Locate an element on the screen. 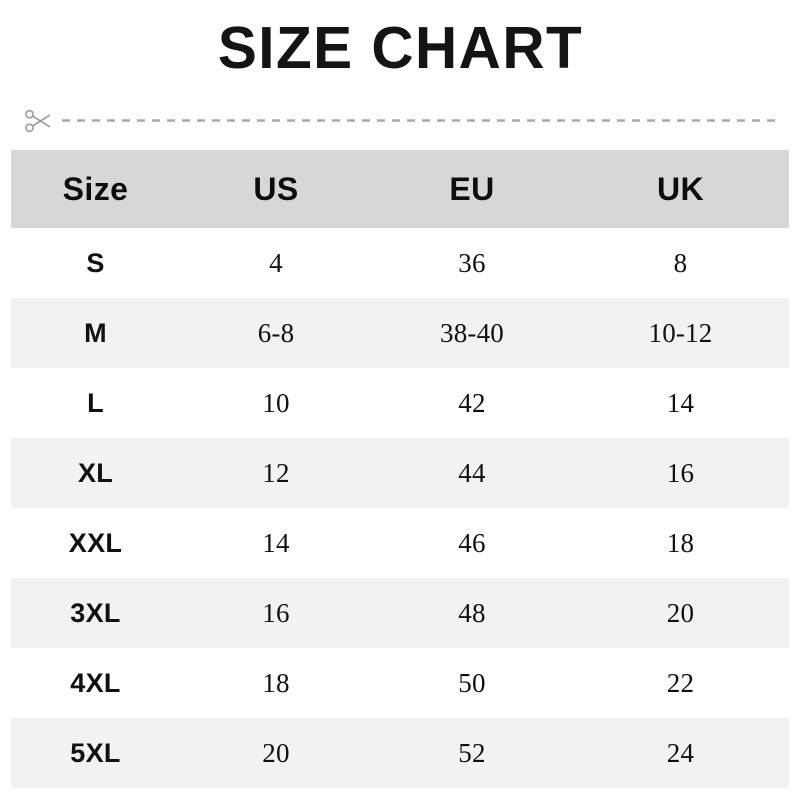 The image size is (800, 800). cell-size: XXL is located at coordinates (95, 542).